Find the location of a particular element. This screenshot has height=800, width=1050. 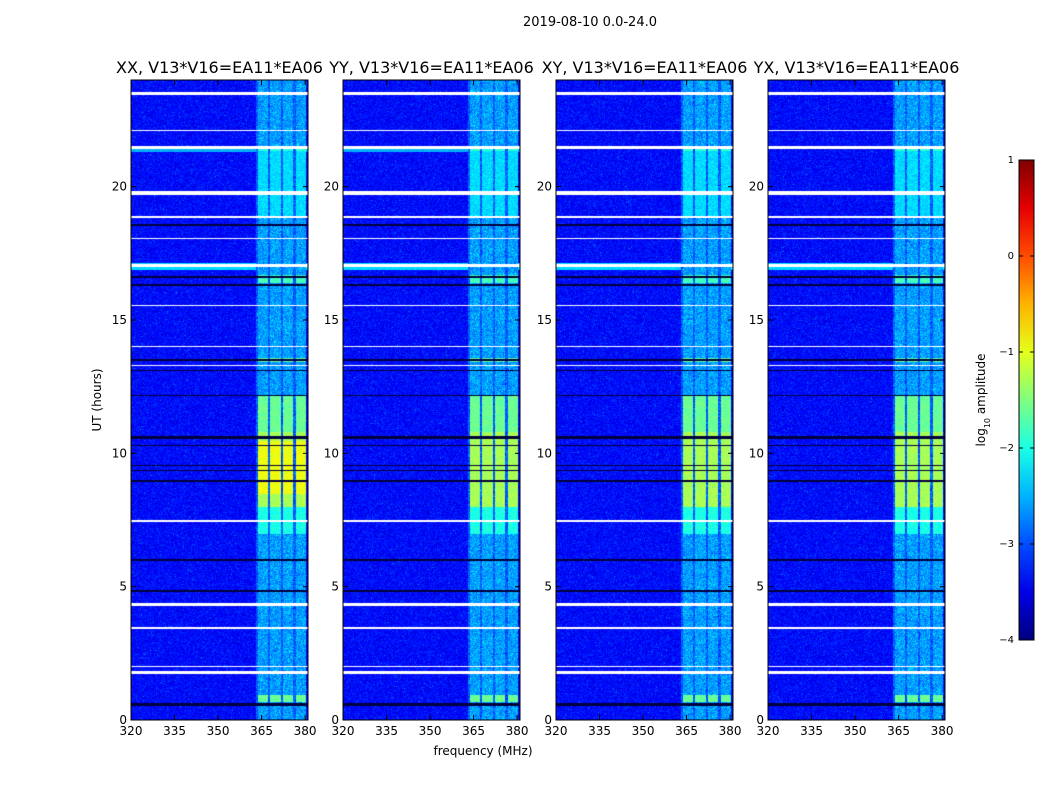

colorbar-tick-label: 0 is located at coordinates (1011, 256).